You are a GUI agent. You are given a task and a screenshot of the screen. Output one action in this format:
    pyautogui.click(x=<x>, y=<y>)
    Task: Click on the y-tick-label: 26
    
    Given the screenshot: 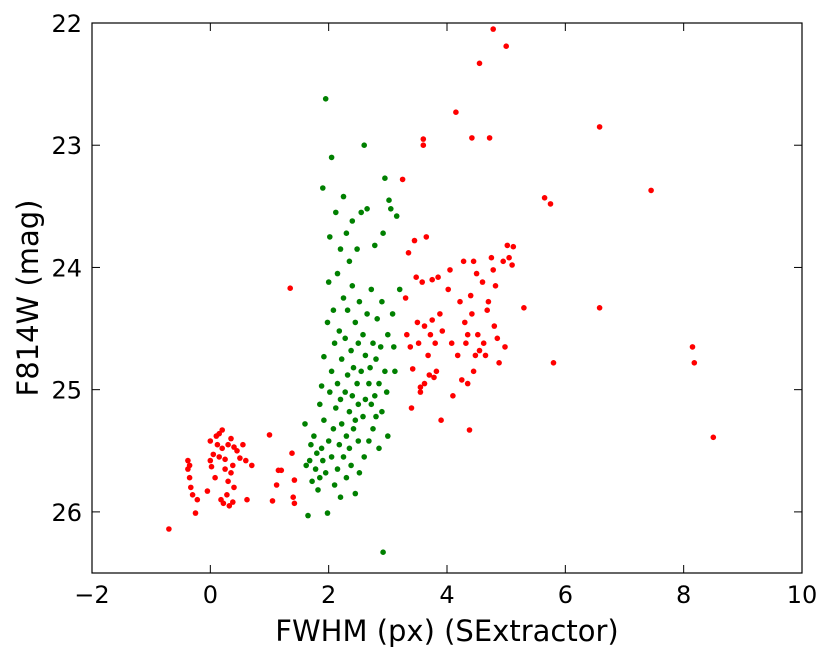 What is the action you would take?
    pyautogui.click(x=66, y=513)
    